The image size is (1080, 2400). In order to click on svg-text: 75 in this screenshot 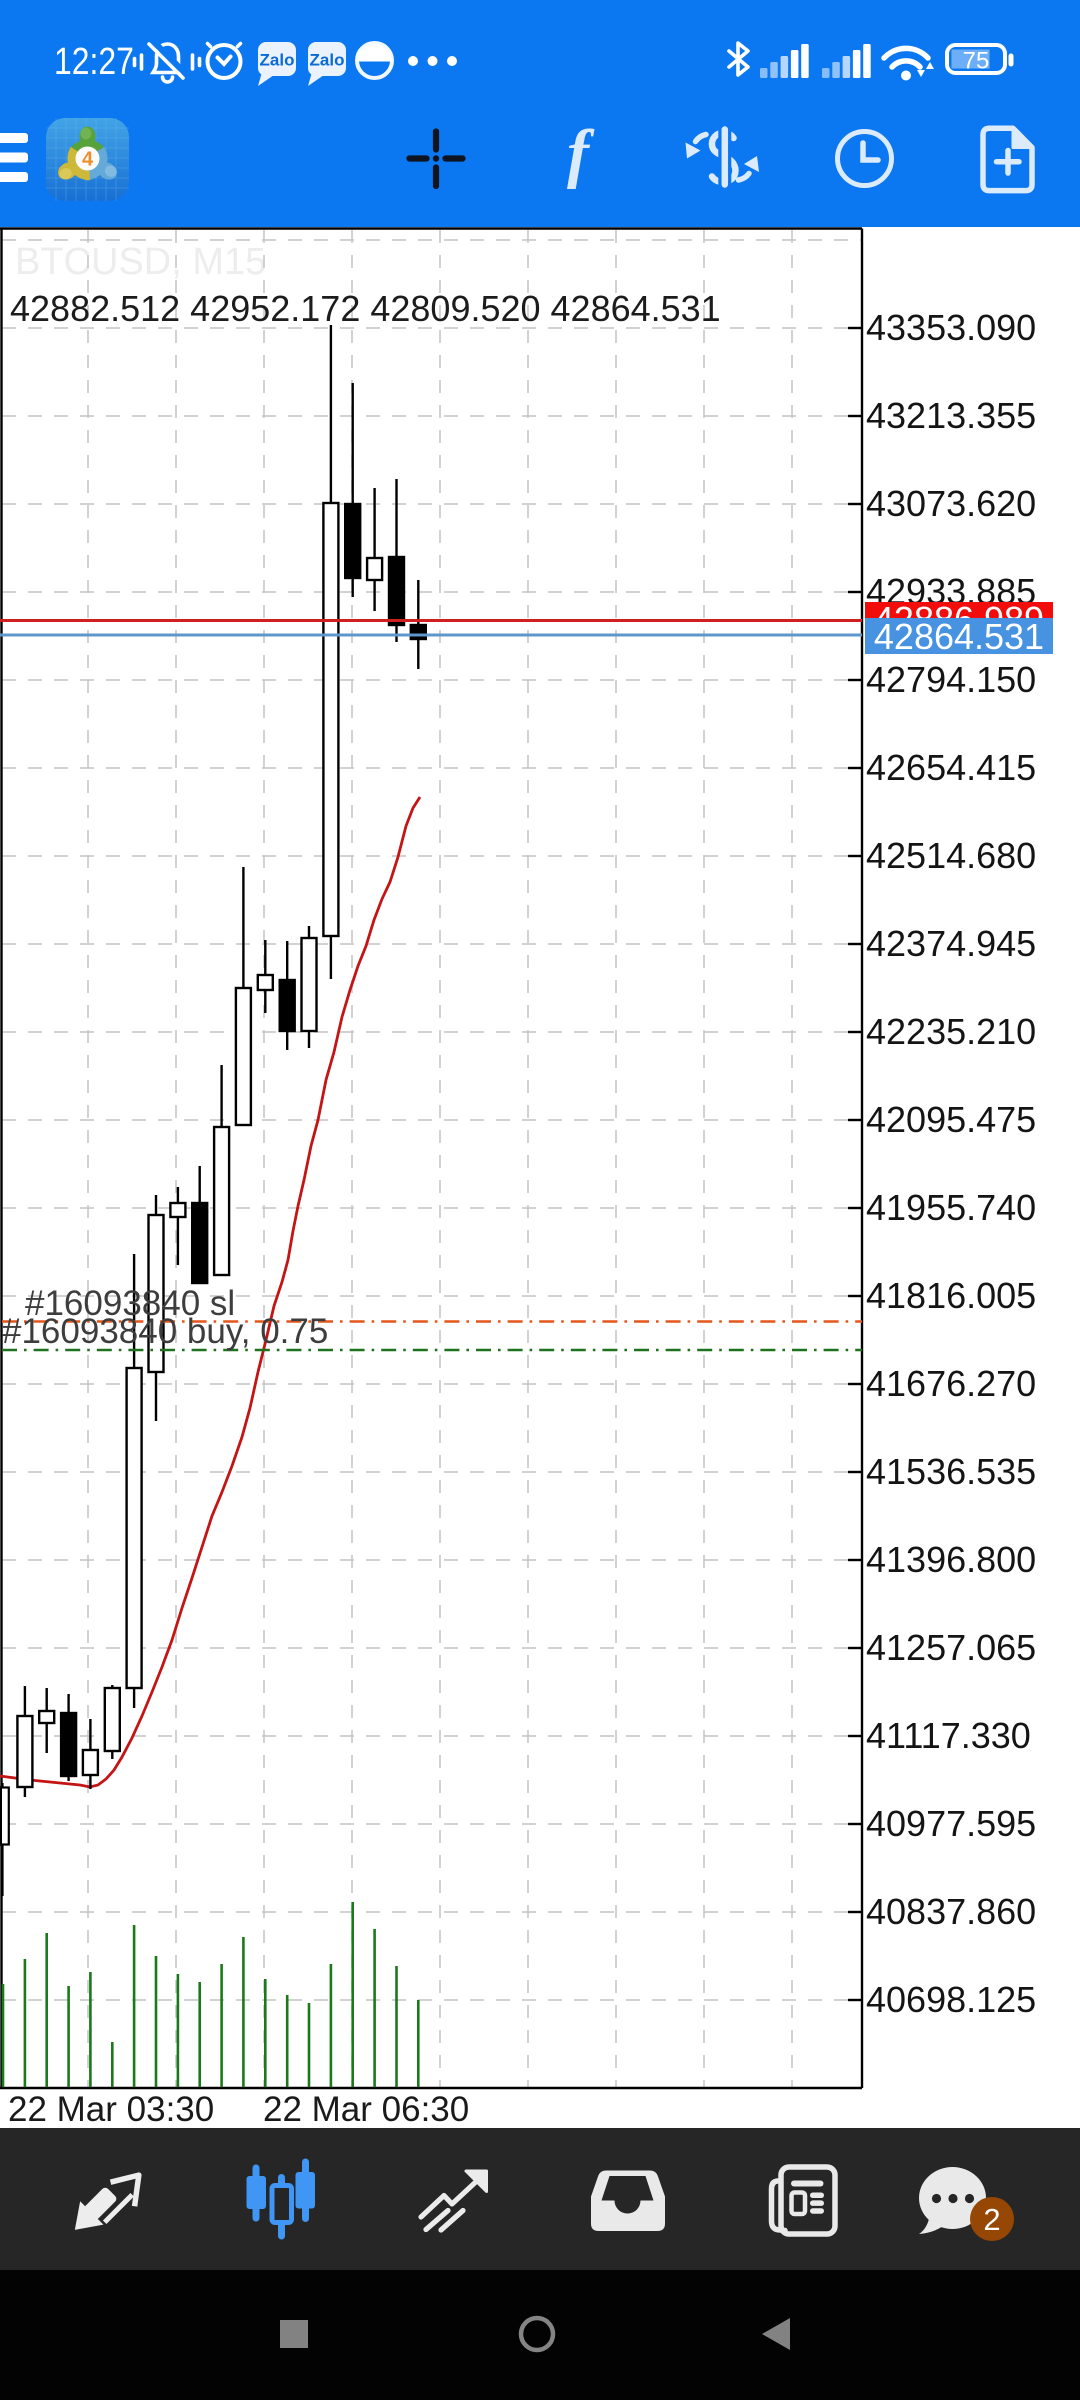, I will do `click(976, 61)`.